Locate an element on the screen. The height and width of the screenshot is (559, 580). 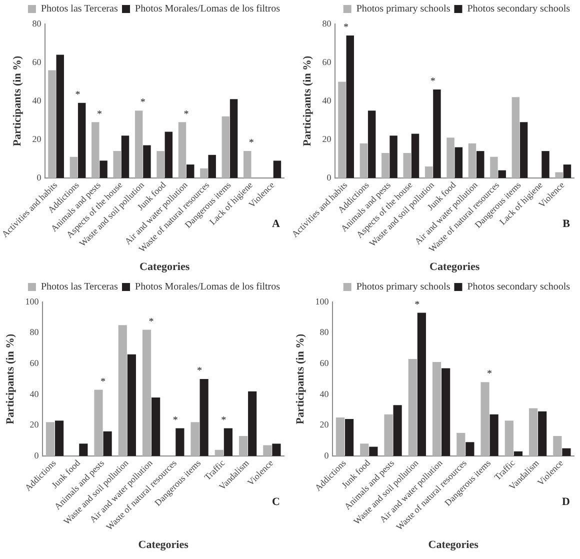
legend-label: Photos primary schools is located at coordinates (403, 287).